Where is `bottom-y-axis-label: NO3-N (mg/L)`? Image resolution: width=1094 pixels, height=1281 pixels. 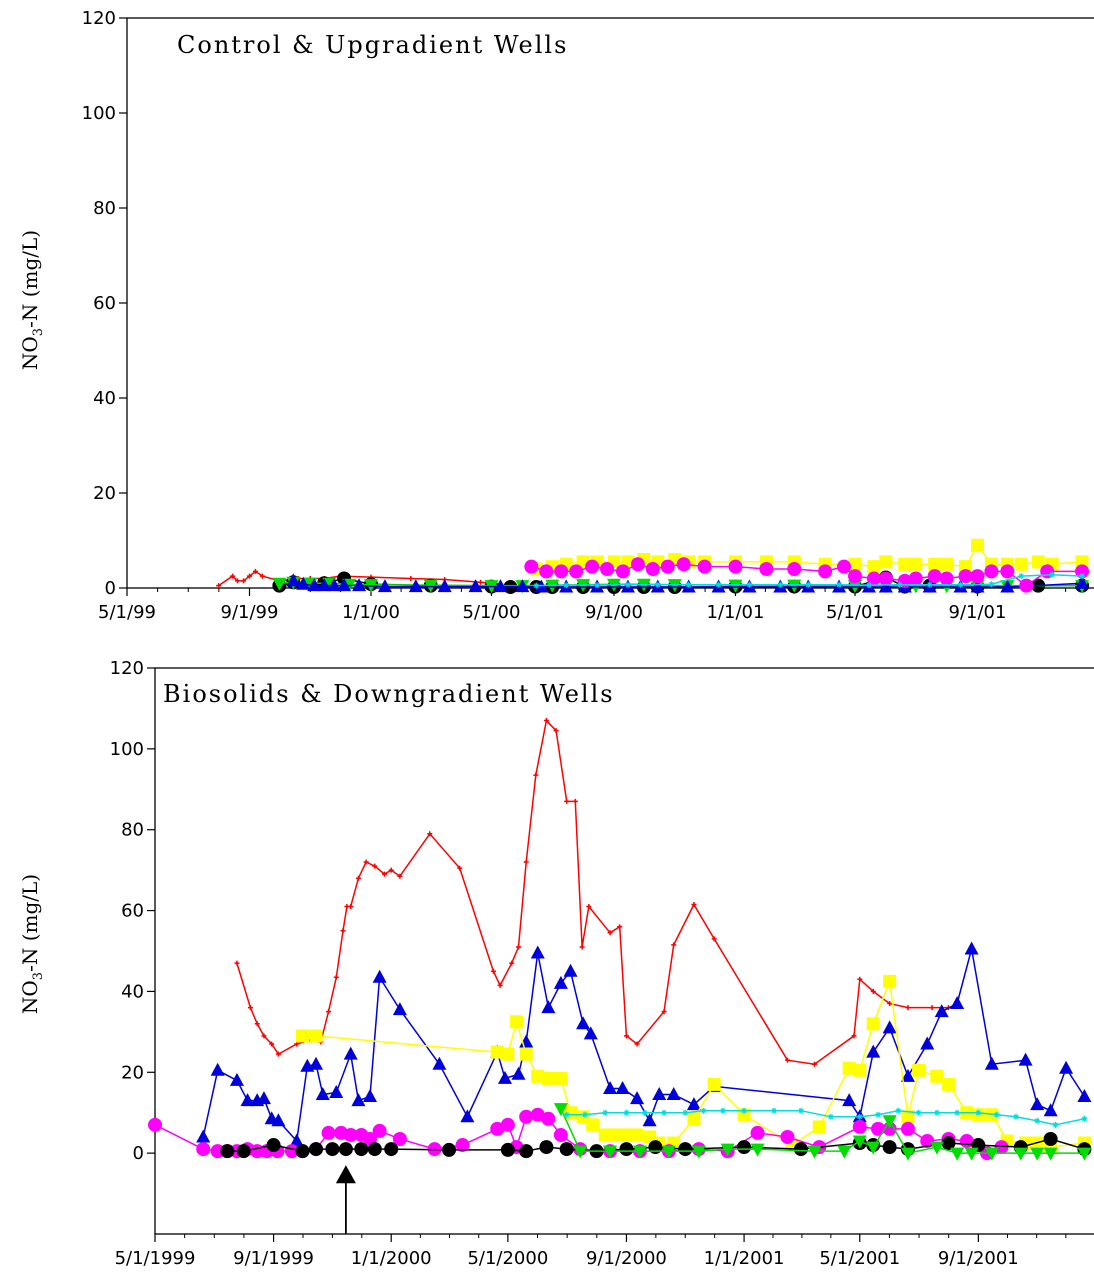 bottom-y-axis-label: NO3-N (mg/L) is located at coordinates (32, 944).